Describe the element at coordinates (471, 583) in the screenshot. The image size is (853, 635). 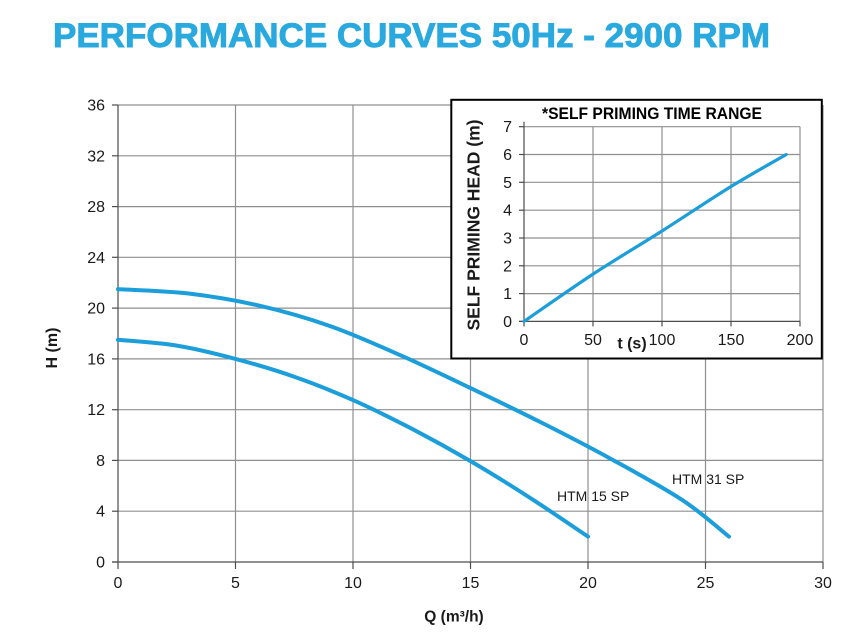
I see `svg-text: 15` at that location.